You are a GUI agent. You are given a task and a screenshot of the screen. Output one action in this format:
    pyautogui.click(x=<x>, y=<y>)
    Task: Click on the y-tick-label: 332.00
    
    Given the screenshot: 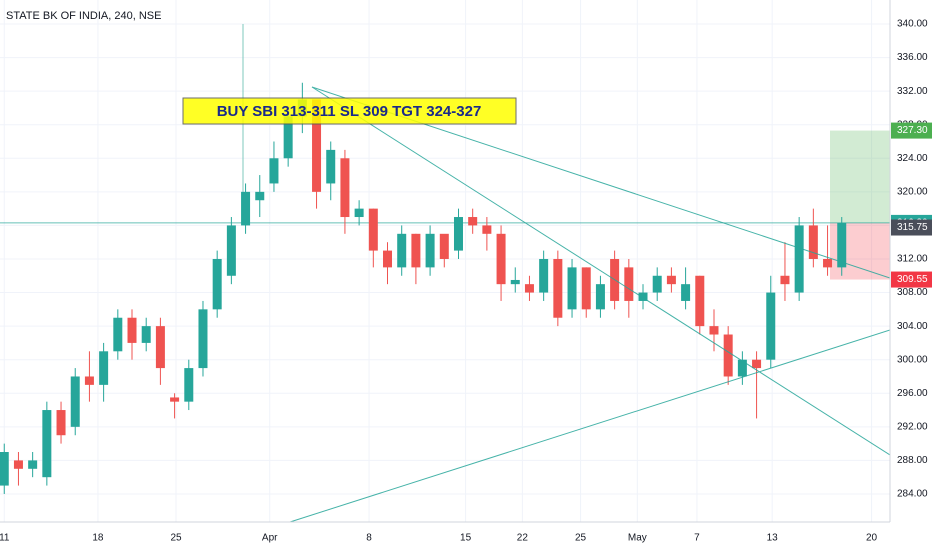 What is the action you would take?
    pyautogui.click(x=912, y=91)
    